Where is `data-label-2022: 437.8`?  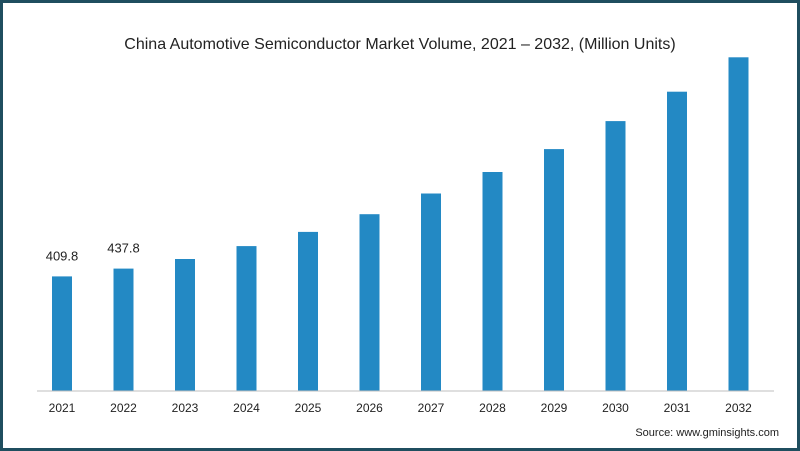
data-label-2022: 437.8 is located at coordinates (123, 248).